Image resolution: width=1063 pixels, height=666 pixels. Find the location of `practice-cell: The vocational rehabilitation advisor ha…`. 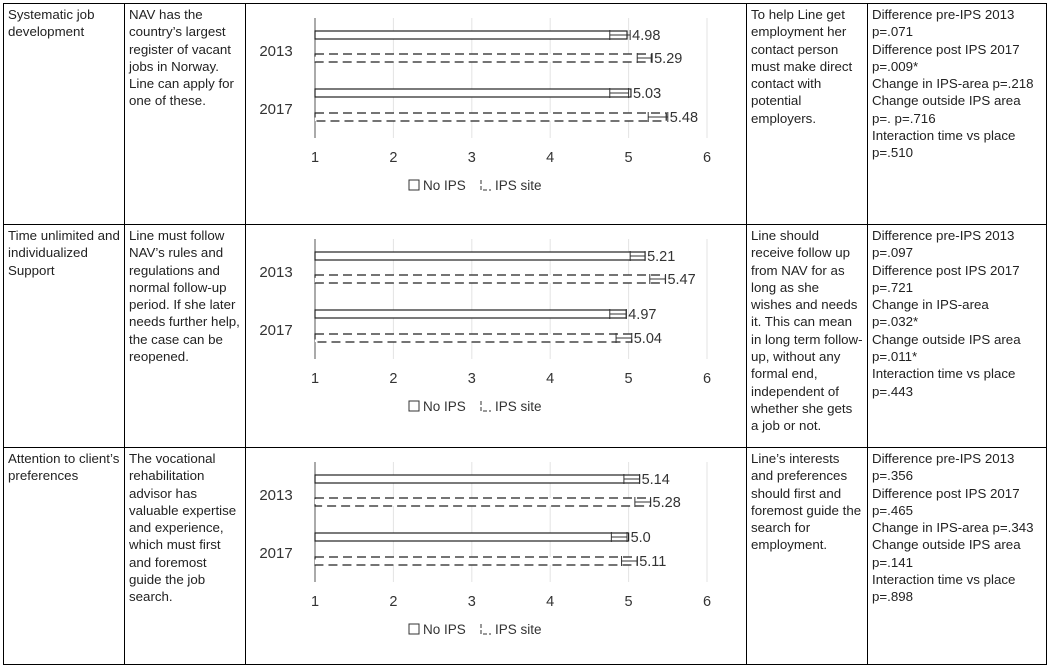

practice-cell: The vocational rehabilitation advisor ha… is located at coordinates (185, 556).